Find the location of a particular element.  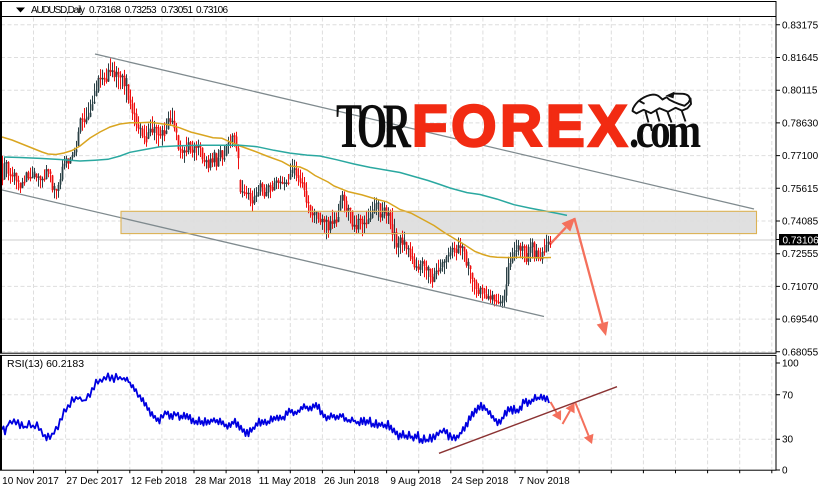

svg-text: FOREX is located at coordinates (519, 126).